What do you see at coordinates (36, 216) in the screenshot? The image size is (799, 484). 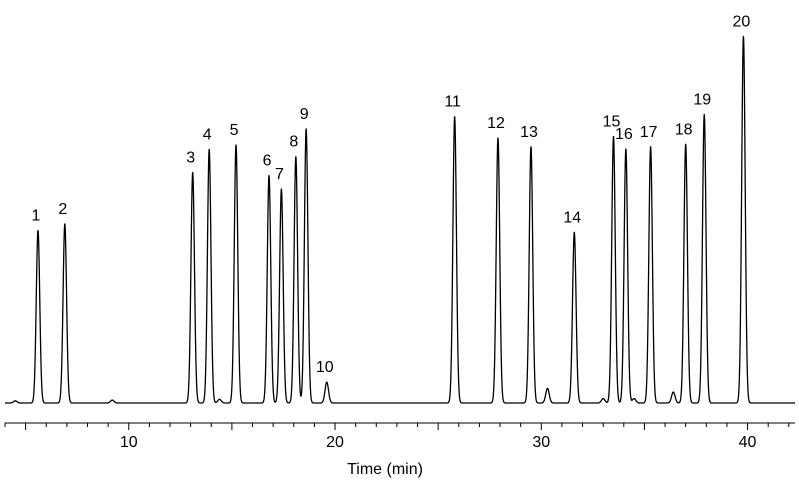 I see `peak-label: 1` at bounding box center [36, 216].